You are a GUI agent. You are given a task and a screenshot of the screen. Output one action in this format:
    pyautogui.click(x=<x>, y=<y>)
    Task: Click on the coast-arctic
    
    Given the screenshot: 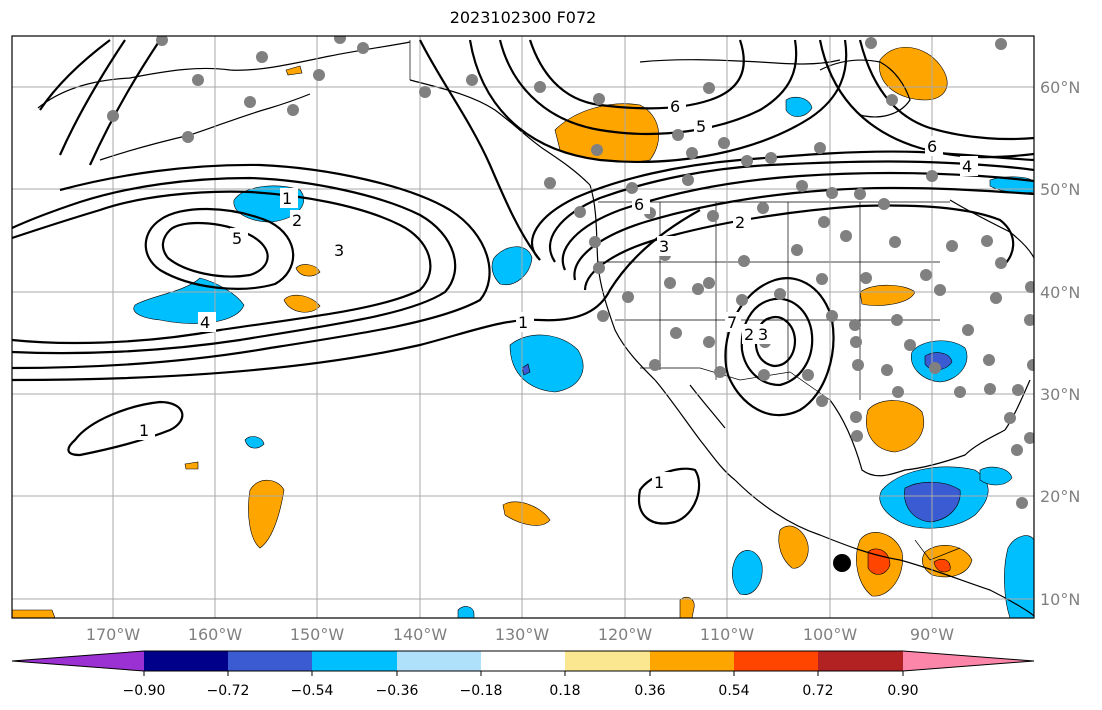 What is the action you would take?
    pyautogui.click(x=740, y=62)
    